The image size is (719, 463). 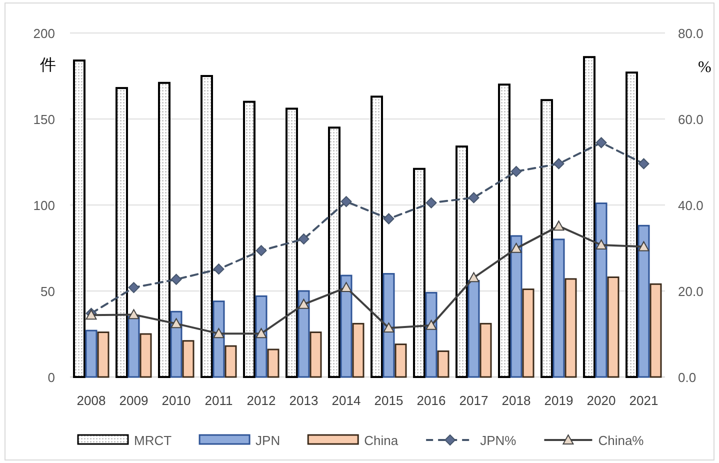 I want to click on legend-label: MRCT, so click(x=153, y=440).